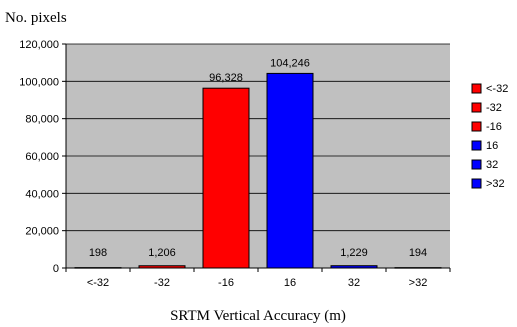 The height and width of the screenshot is (327, 517). Describe the element at coordinates (494, 127) in the screenshot. I see `legend-label: -16` at that location.